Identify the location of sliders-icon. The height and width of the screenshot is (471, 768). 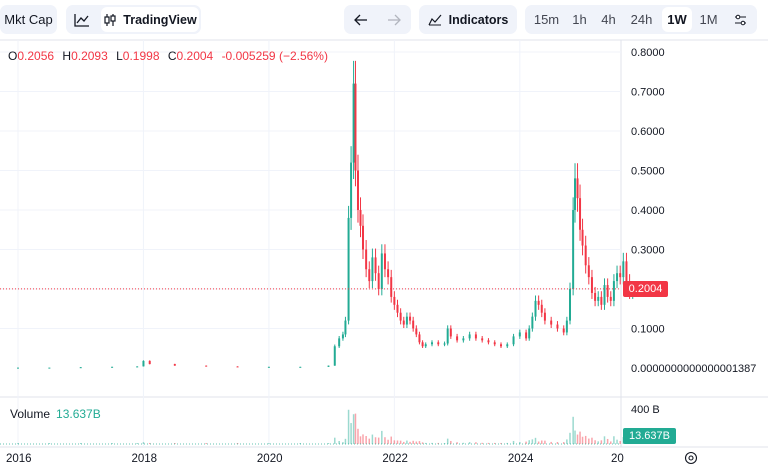
(740, 19).